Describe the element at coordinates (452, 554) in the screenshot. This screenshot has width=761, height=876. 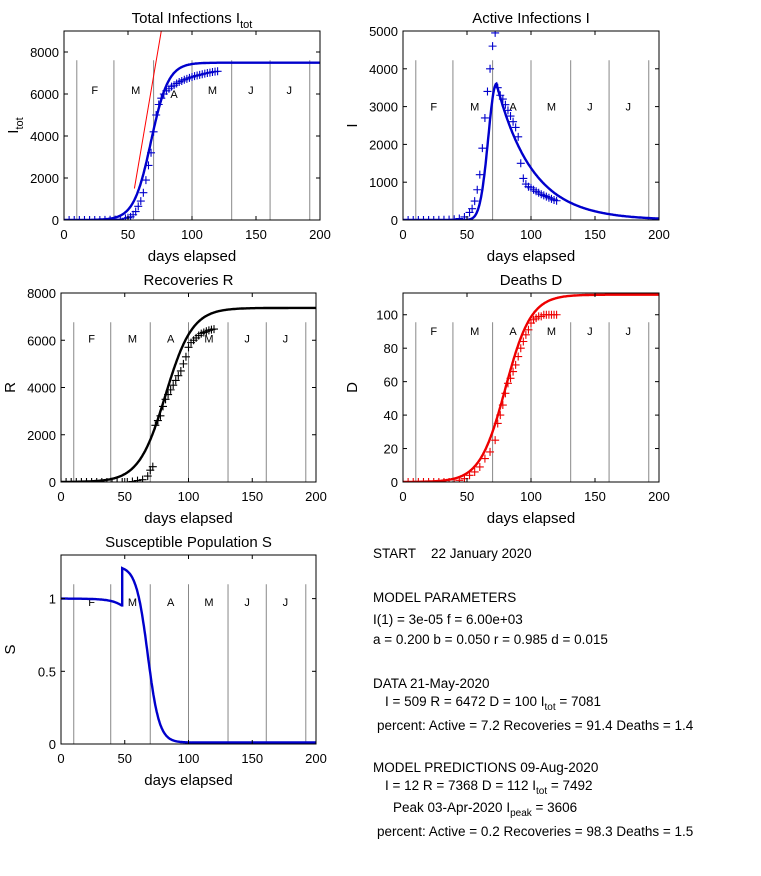
I see `start-line: START 22 January 2020` at that location.